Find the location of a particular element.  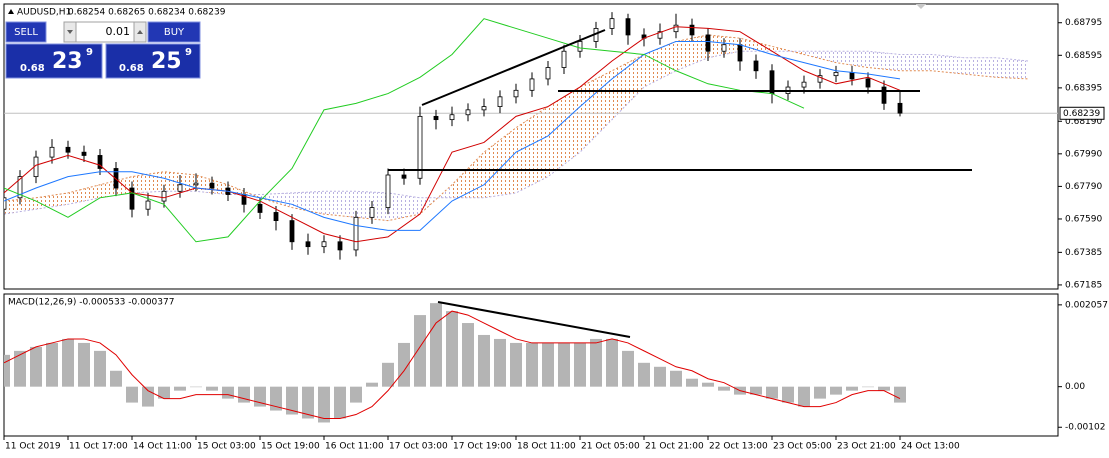

y-tick-label: 0.68395 is located at coordinates (1083, 88).